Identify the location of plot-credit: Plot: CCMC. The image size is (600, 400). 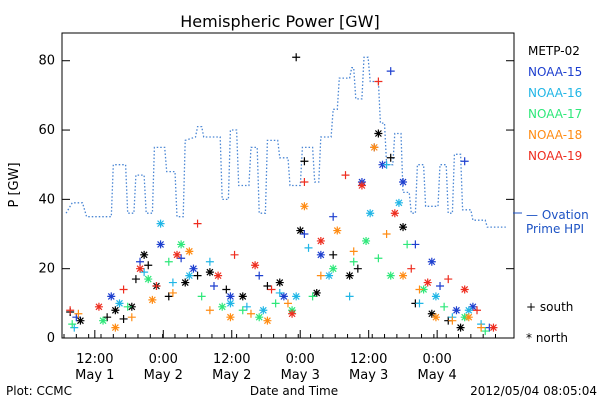
(39, 391).